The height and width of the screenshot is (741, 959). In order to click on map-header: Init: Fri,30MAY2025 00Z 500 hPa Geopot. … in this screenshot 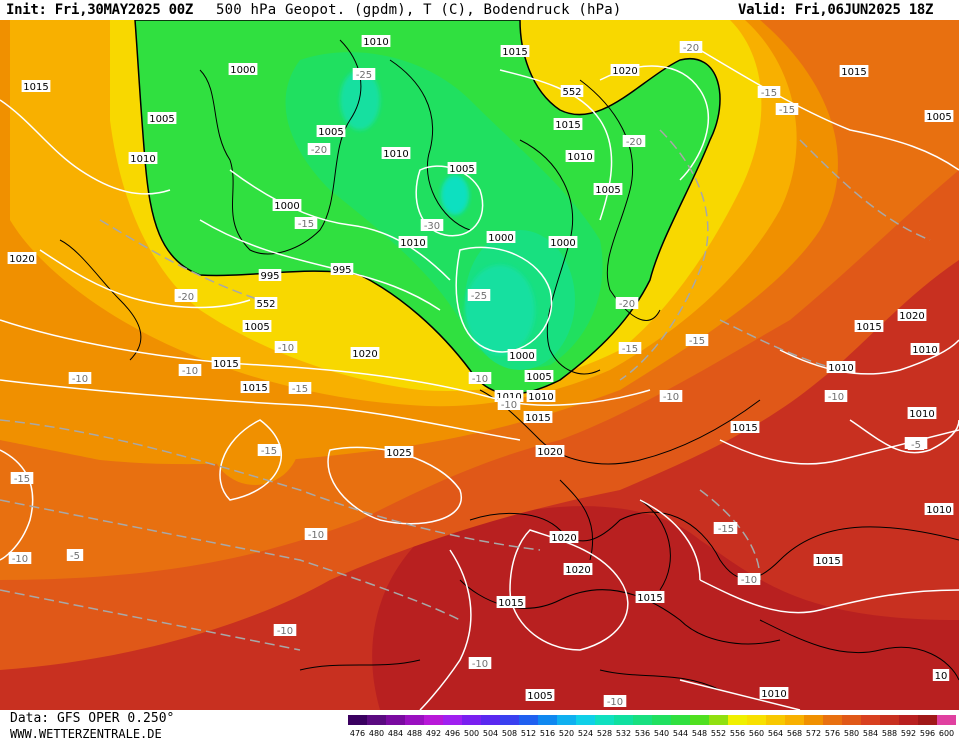, I will do `click(479, 10)`.